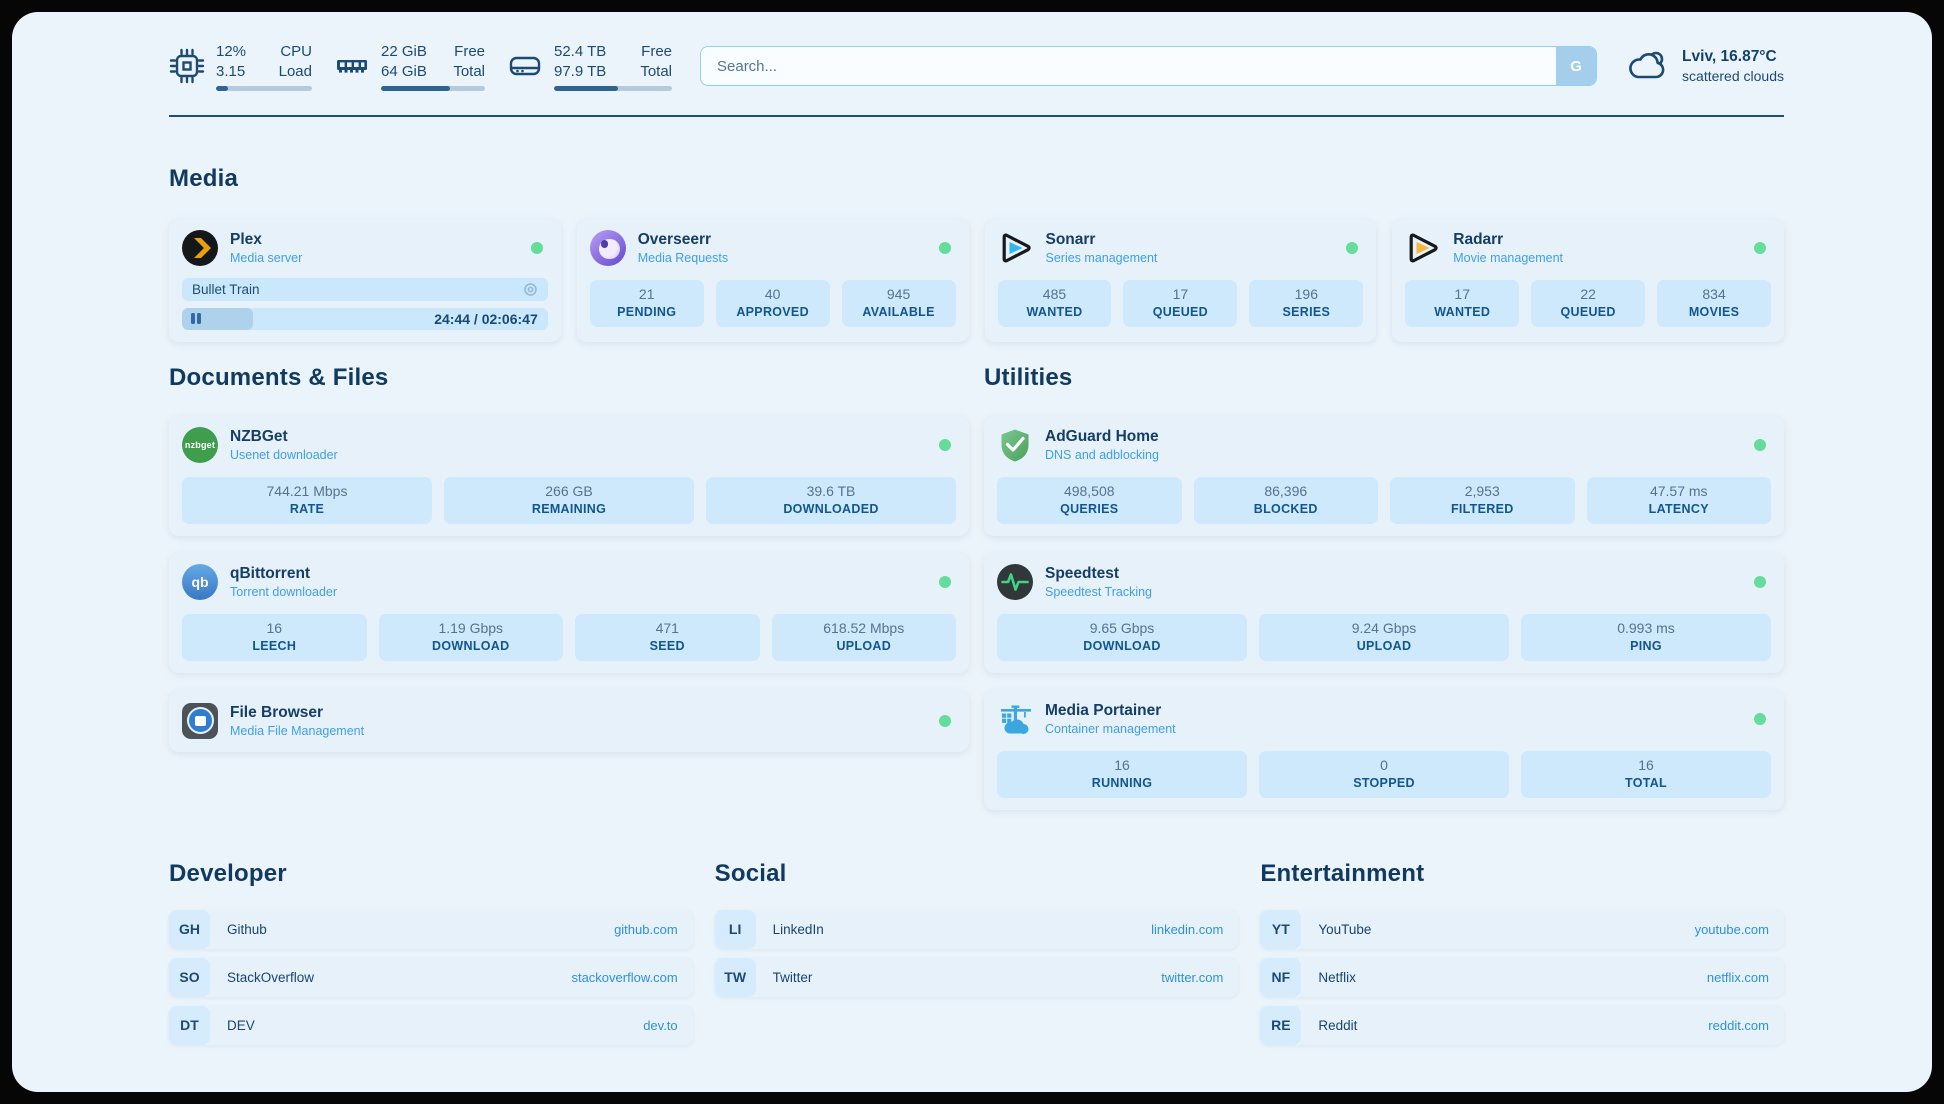 This screenshot has width=1944, height=1104. I want to click on card-filebrowser: File Browser Media File Management, so click(569, 720).